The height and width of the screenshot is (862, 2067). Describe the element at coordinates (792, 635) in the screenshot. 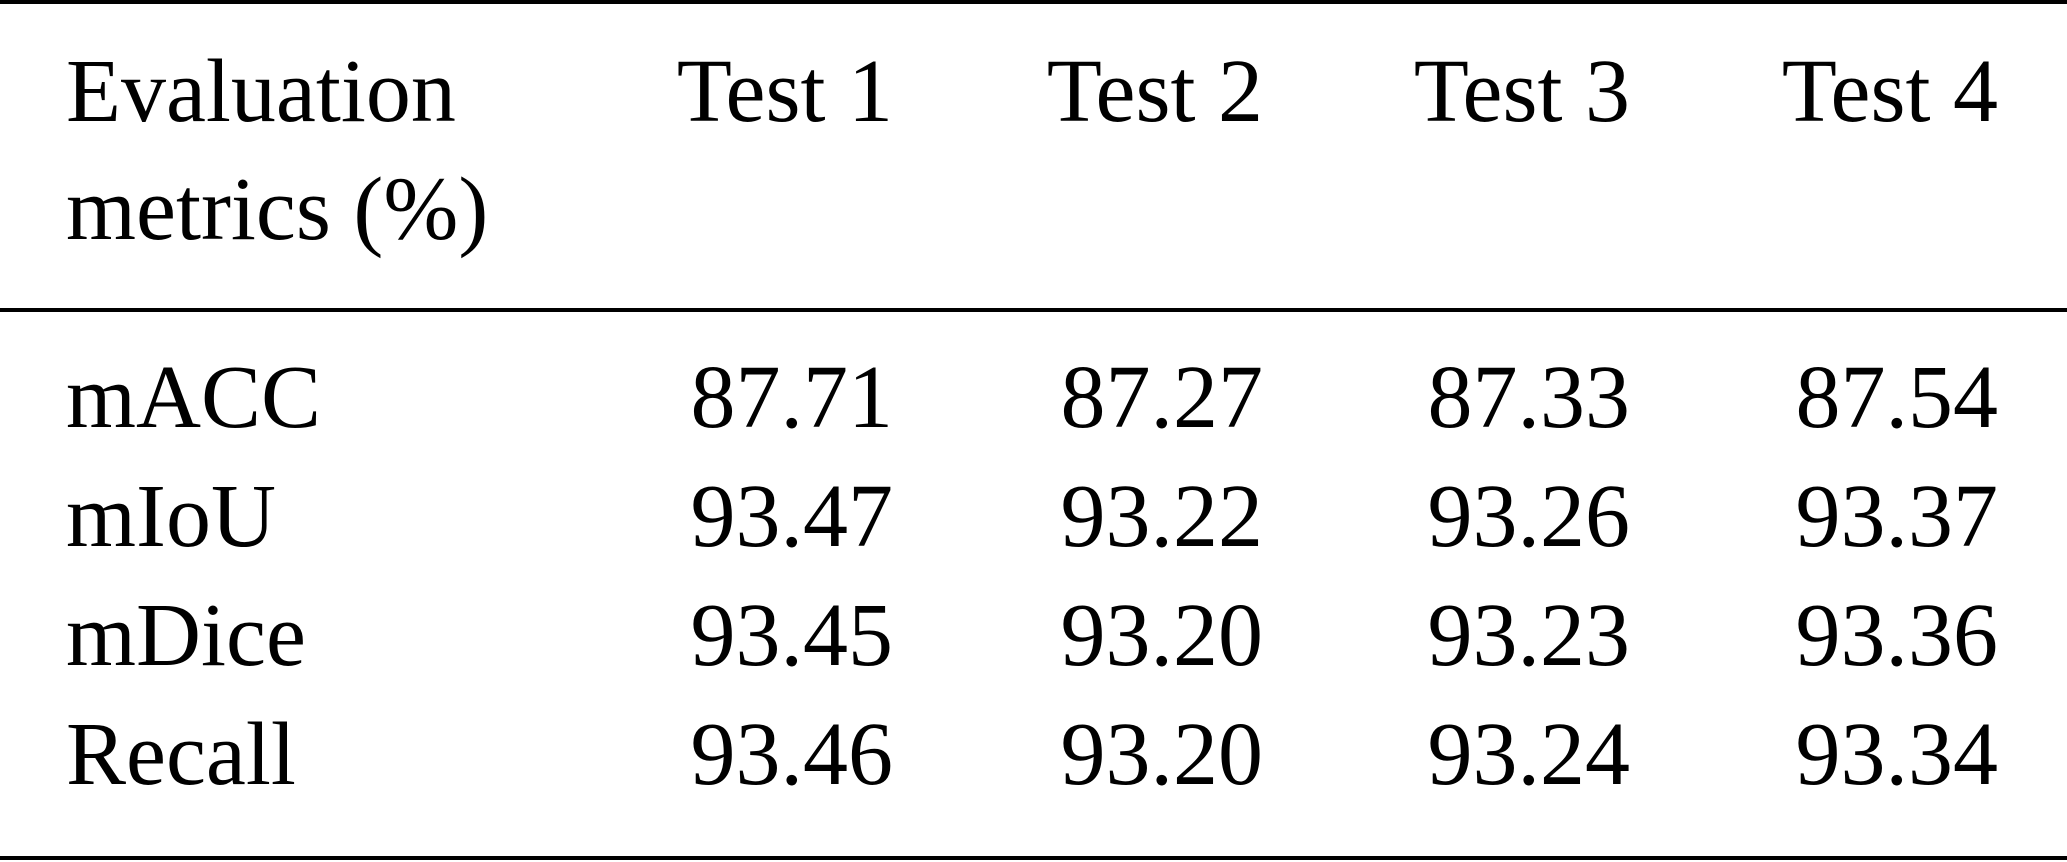

I see `value-cell: 93.45` at that location.